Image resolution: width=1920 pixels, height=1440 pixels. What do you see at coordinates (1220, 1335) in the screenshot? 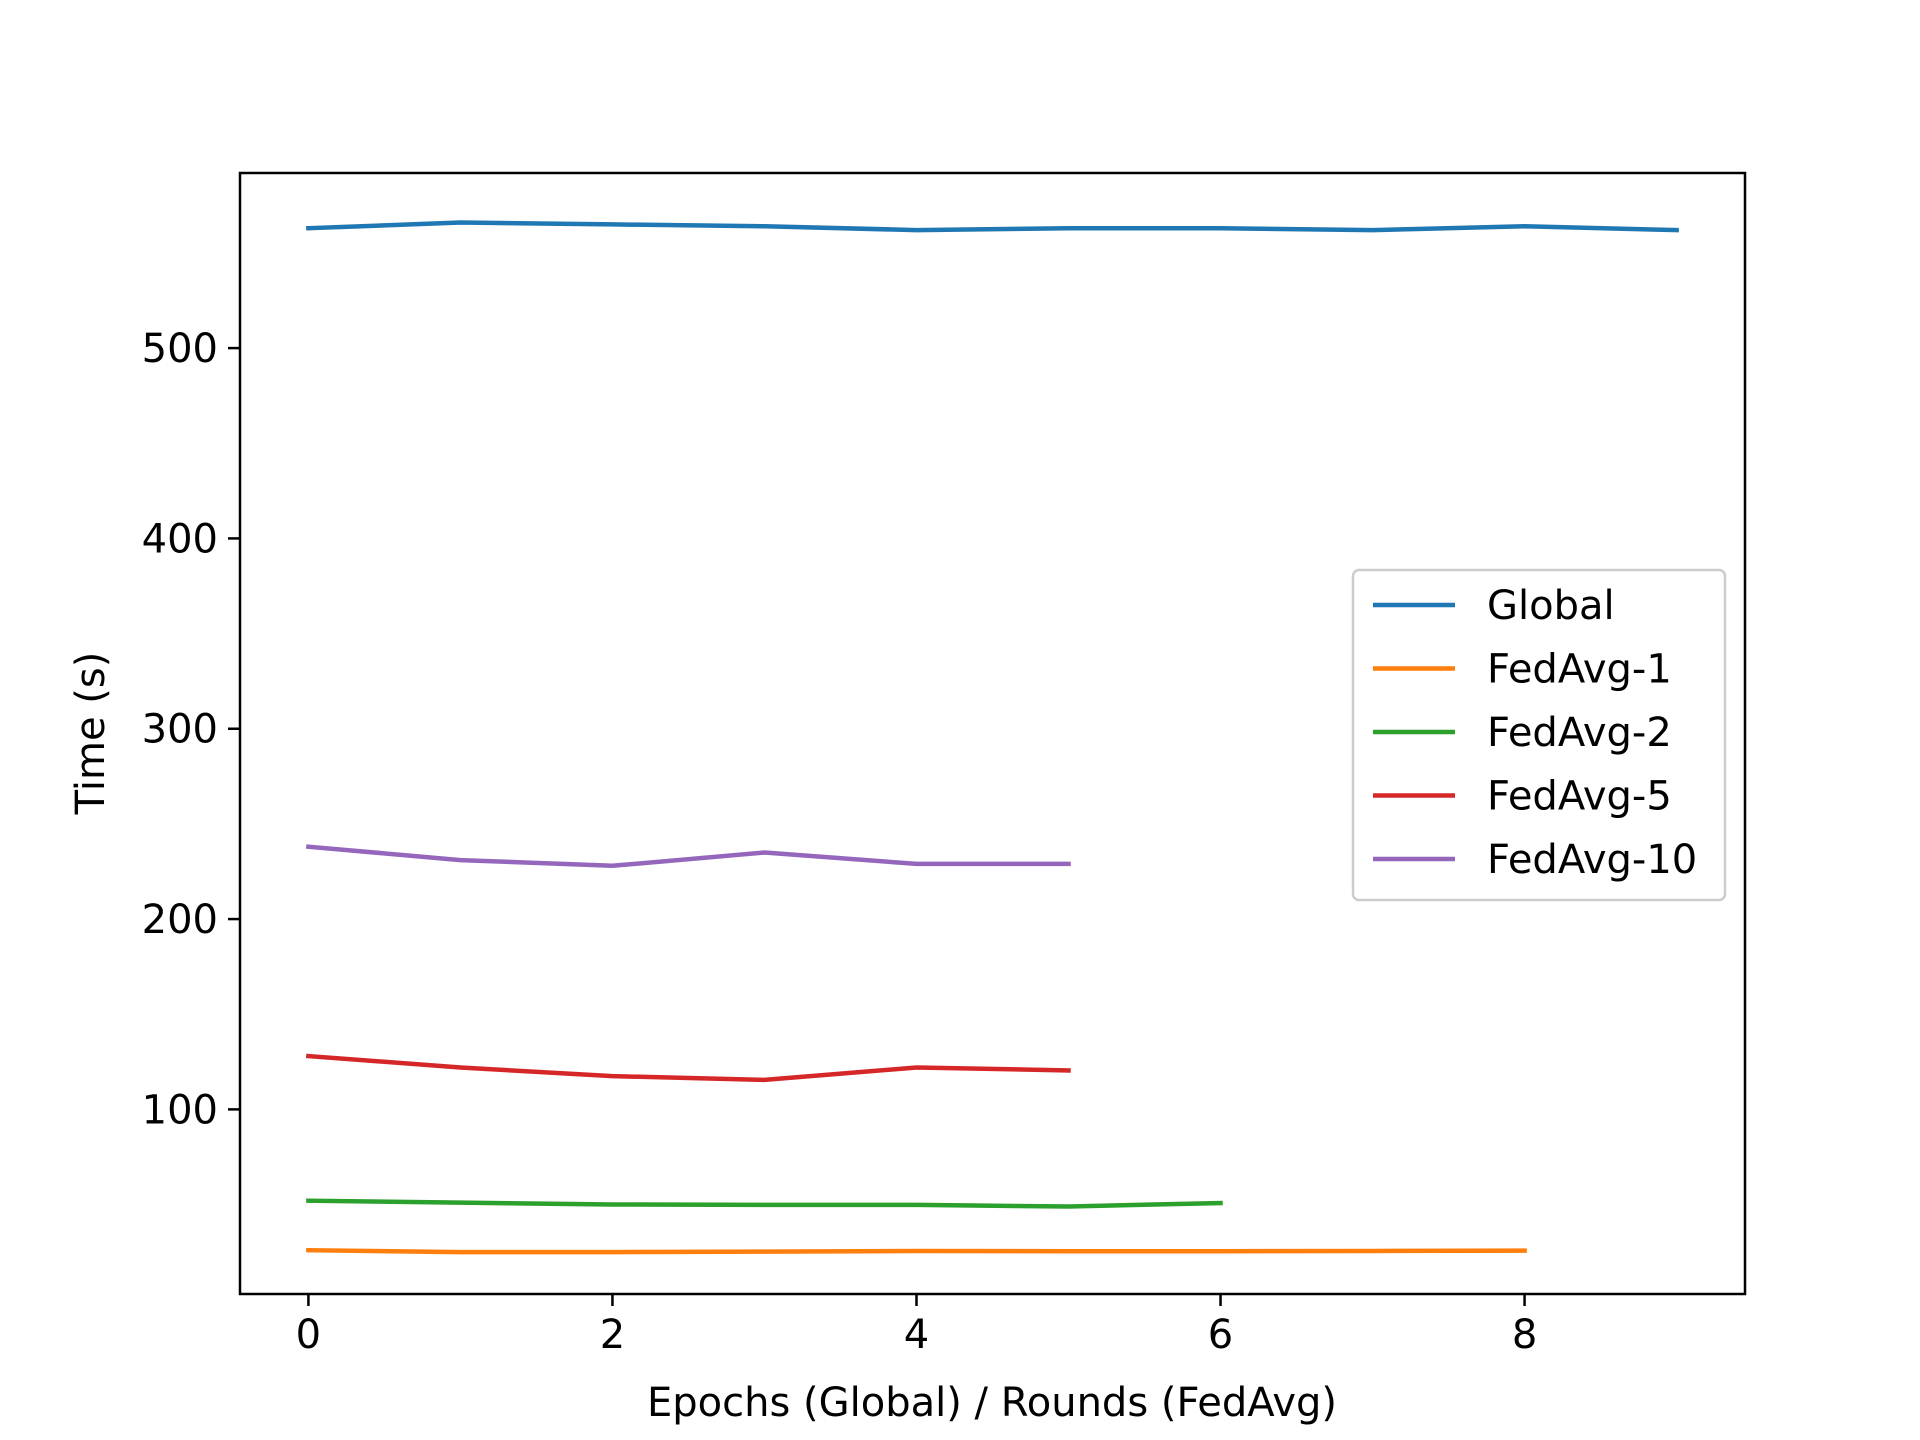
I see `x-tick-label: 6` at bounding box center [1220, 1335].